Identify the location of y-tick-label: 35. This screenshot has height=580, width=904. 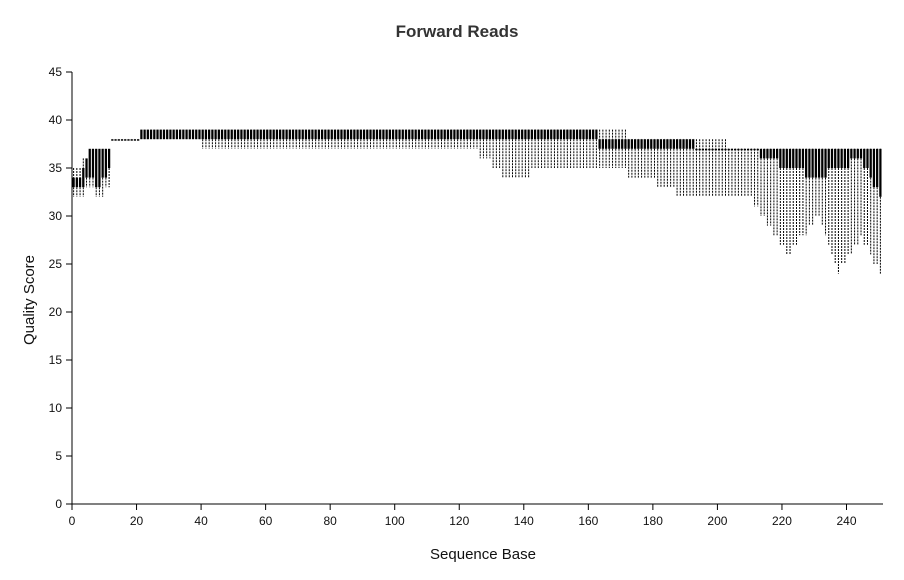
(56, 168).